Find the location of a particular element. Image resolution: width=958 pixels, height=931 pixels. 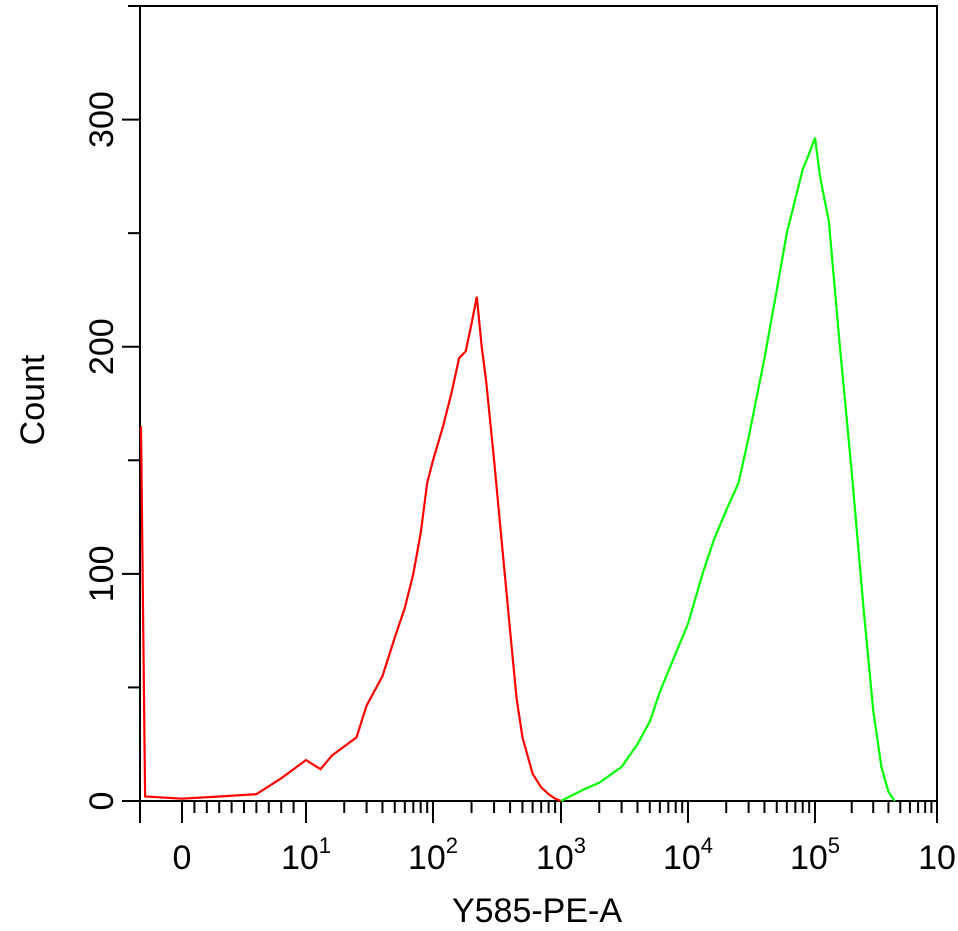

x-tick-label: 10 is located at coordinates (937, 858).